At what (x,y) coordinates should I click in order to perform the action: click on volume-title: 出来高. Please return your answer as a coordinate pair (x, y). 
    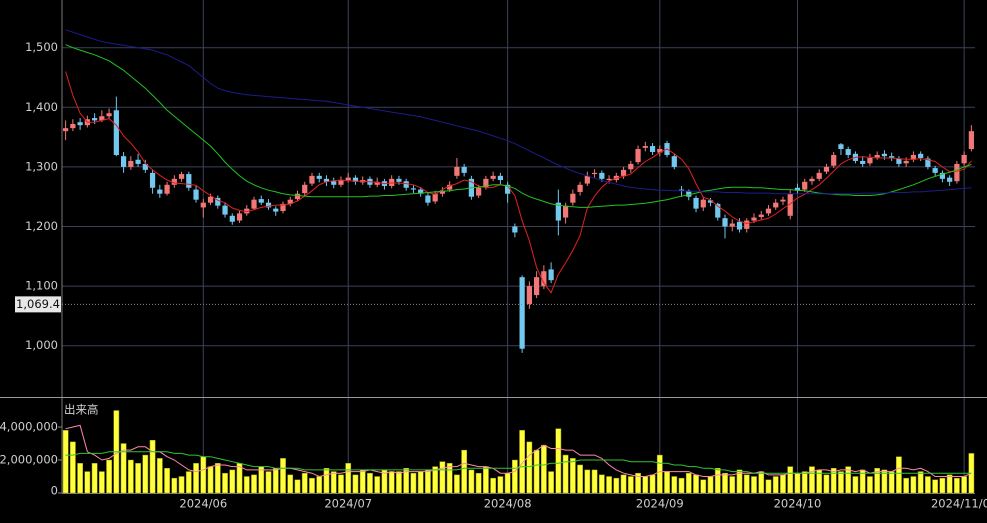
    Looking at the image, I should click on (81, 410).